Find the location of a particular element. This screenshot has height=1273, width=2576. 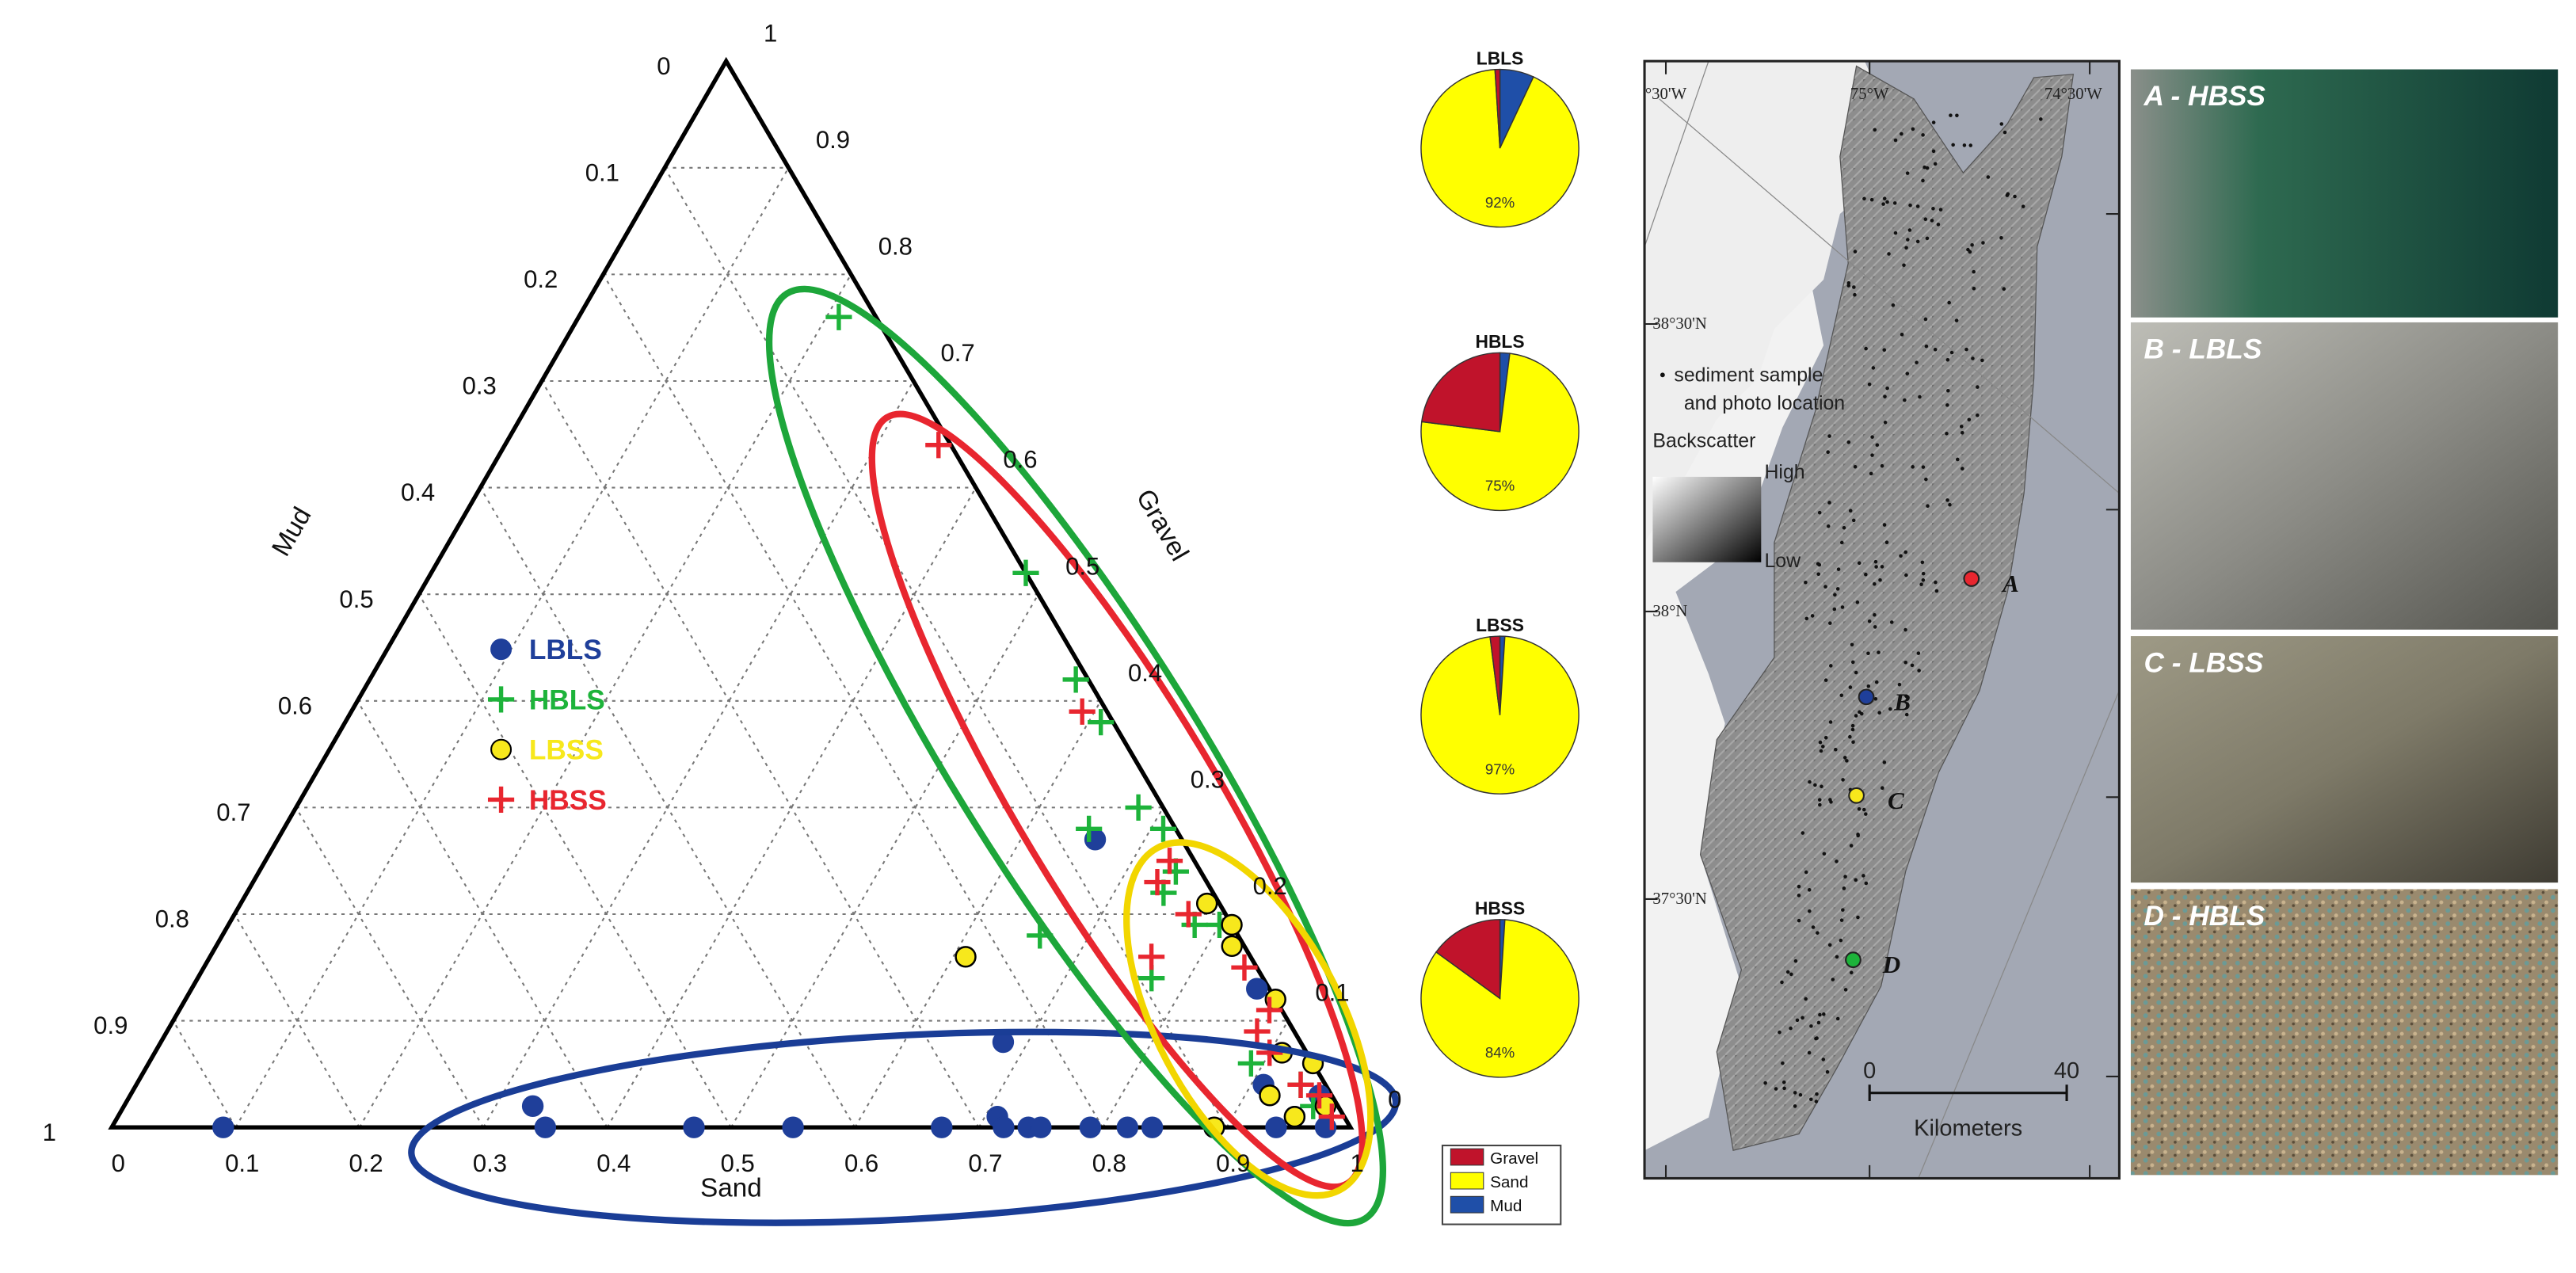

legend-label: Sand is located at coordinates (1509, 1182).